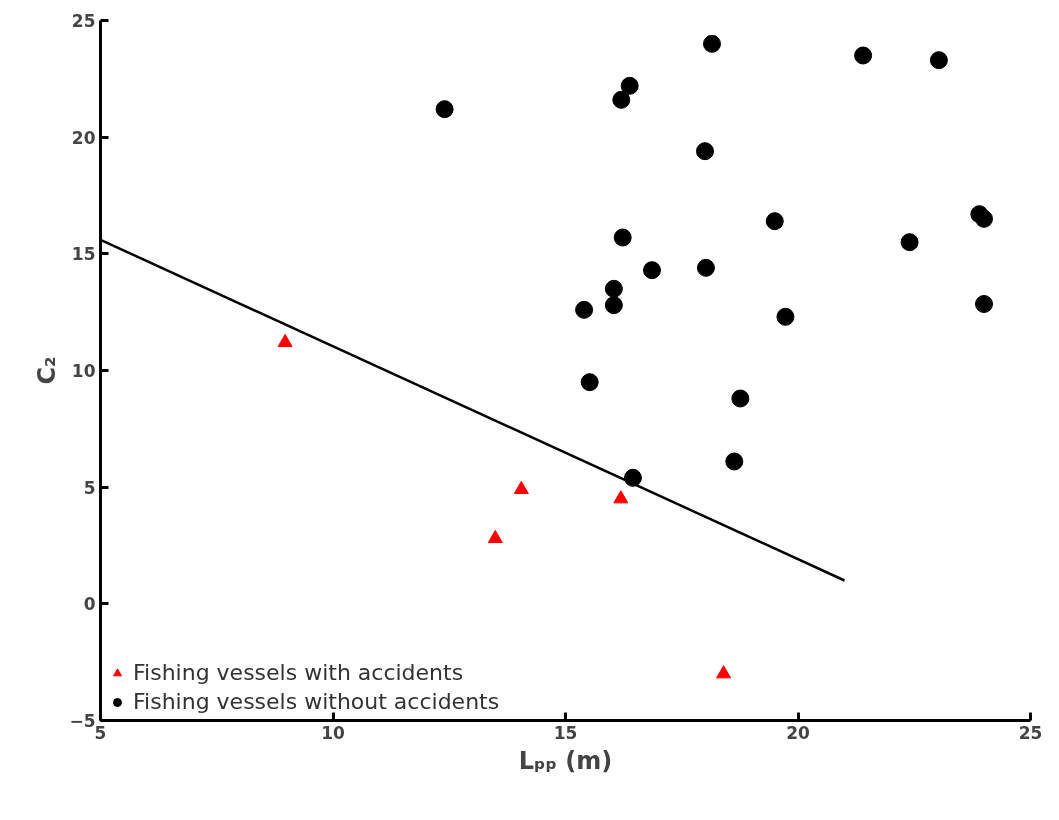 The image size is (1059, 820). What do you see at coordinates (83, 371) in the screenshot?
I see `y-tick-label: 10` at bounding box center [83, 371].